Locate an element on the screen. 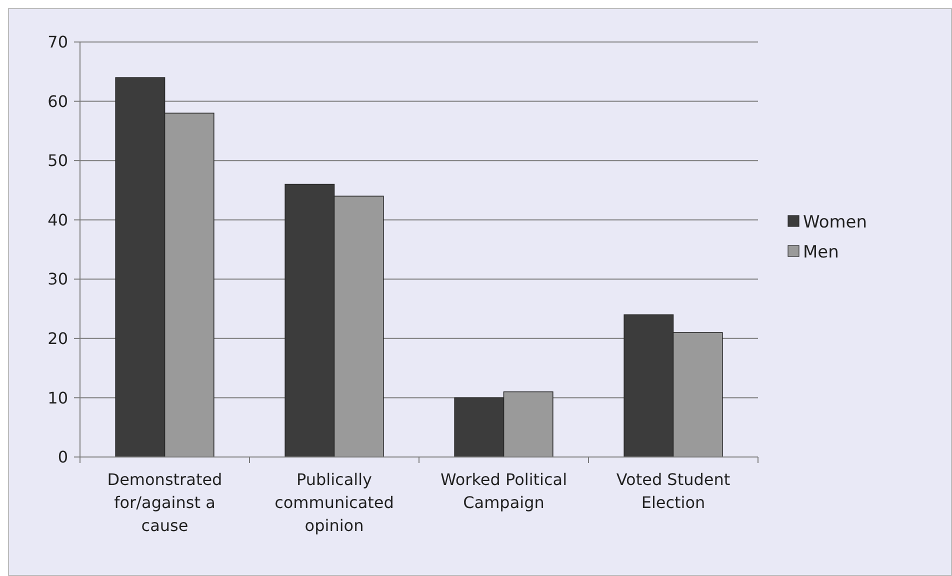  y-tick-label: 40 is located at coordinates (58, 220).